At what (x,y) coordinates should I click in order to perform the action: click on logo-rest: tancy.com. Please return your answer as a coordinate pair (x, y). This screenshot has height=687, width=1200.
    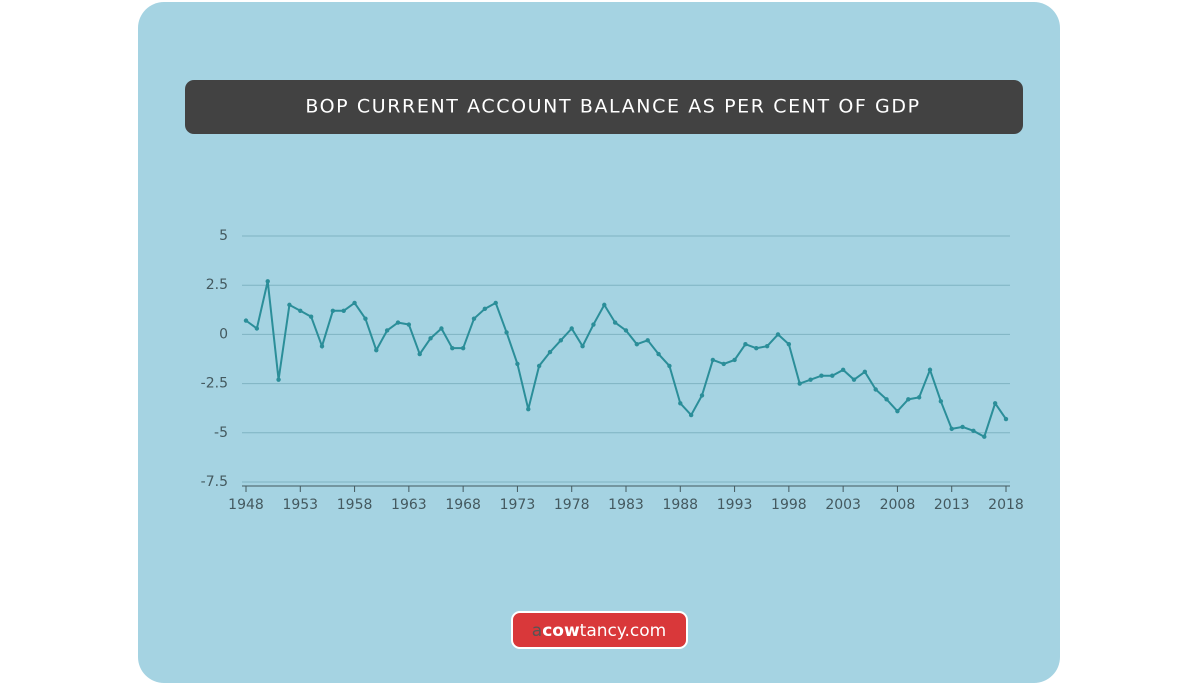
    Looking at the image, I should click on (623, 631).